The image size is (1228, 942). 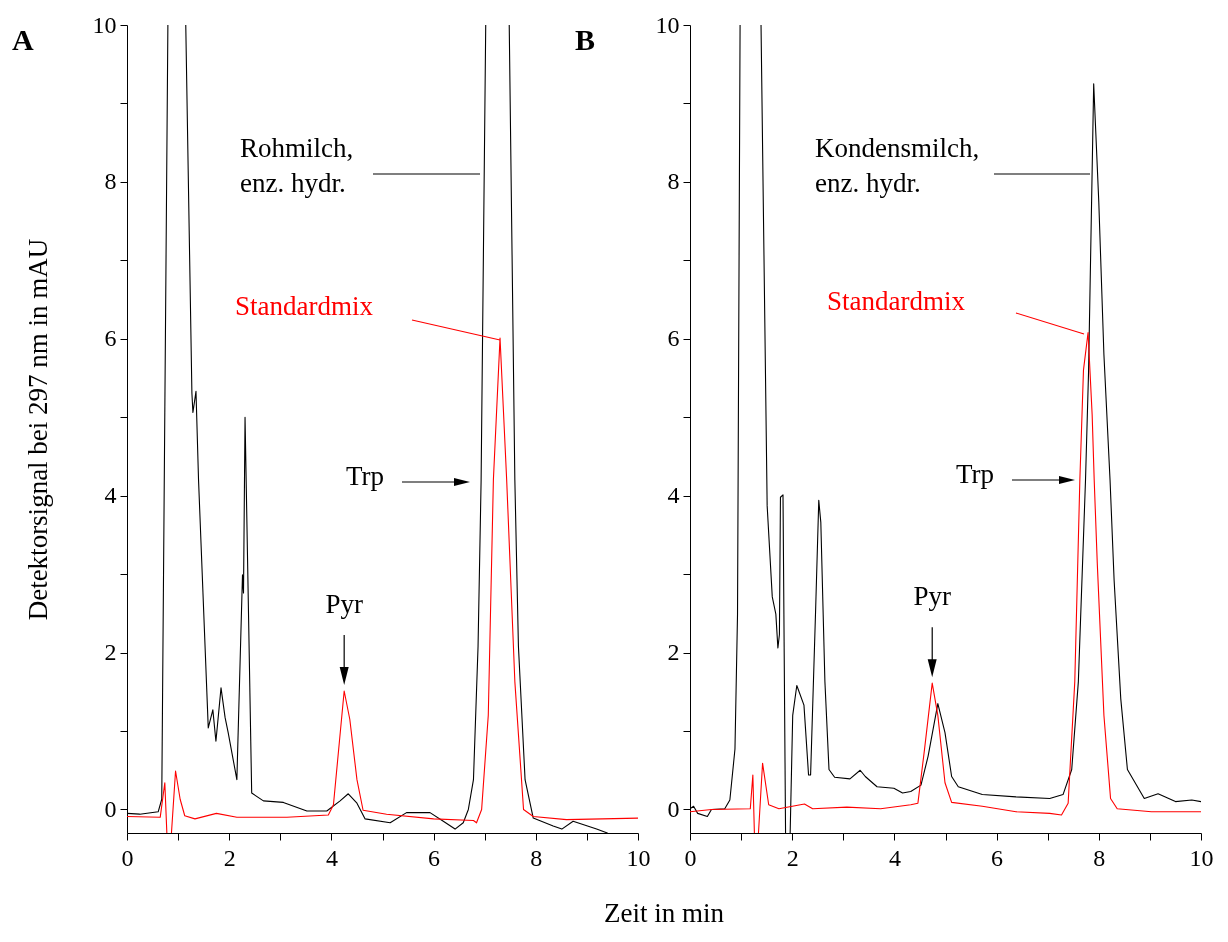 What do you see at coordinates (664, 913) in the screenshot?
I see `x-axis-title: Zeit in min` at bounding box center [664, 913].